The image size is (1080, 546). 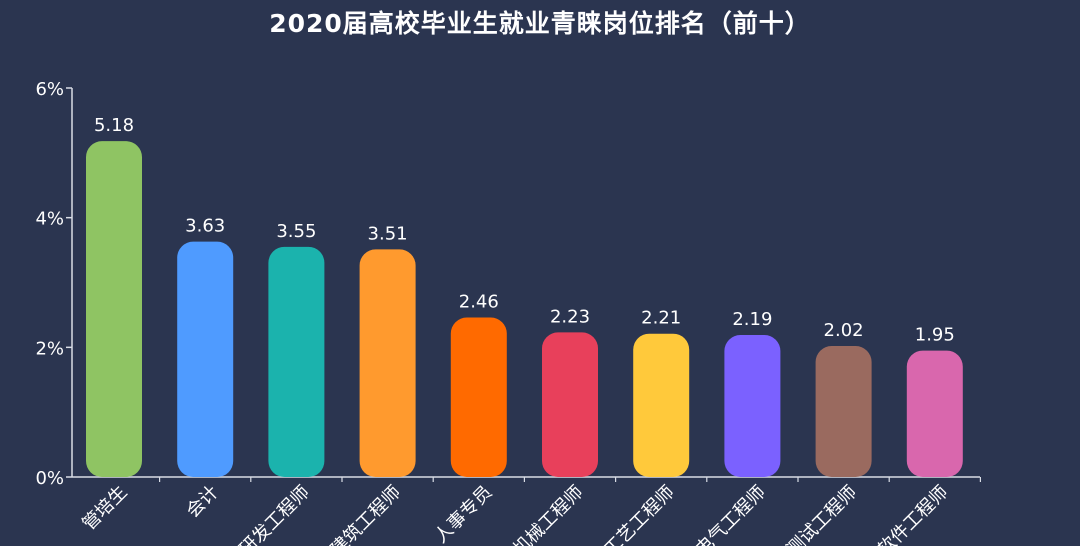 I want to click on data-label: 2.19, so click(x=752, y=319).